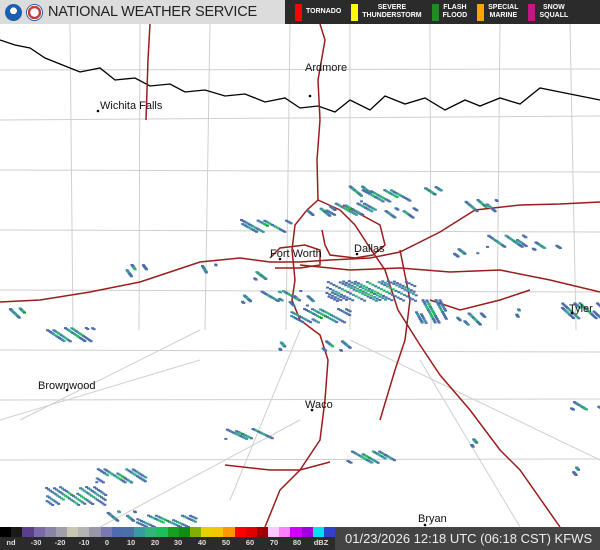 This screenshot has width=600, height=550. Describe the element at coordinates (503, 11) in the screenshot. I see `warning-label: SPECIAL MARINE` at that location.